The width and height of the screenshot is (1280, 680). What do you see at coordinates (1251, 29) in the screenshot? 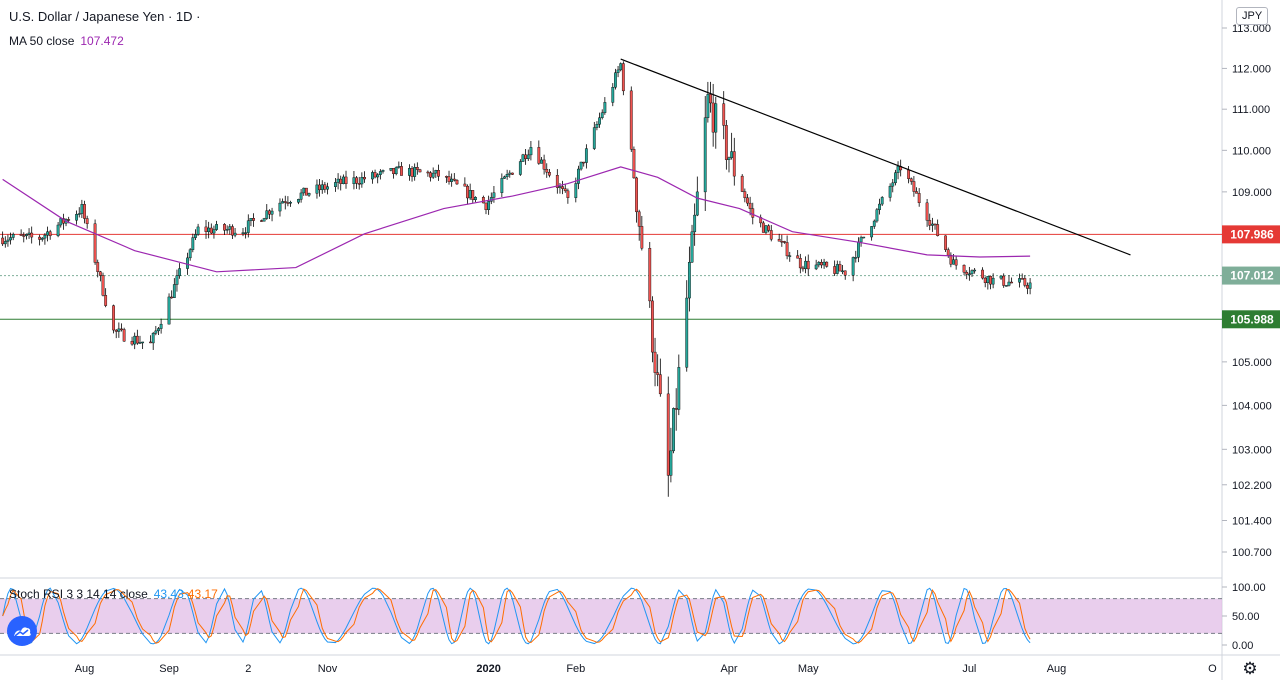
I see `price-tick-label: 113.000` at bounding box center [1251, 29].